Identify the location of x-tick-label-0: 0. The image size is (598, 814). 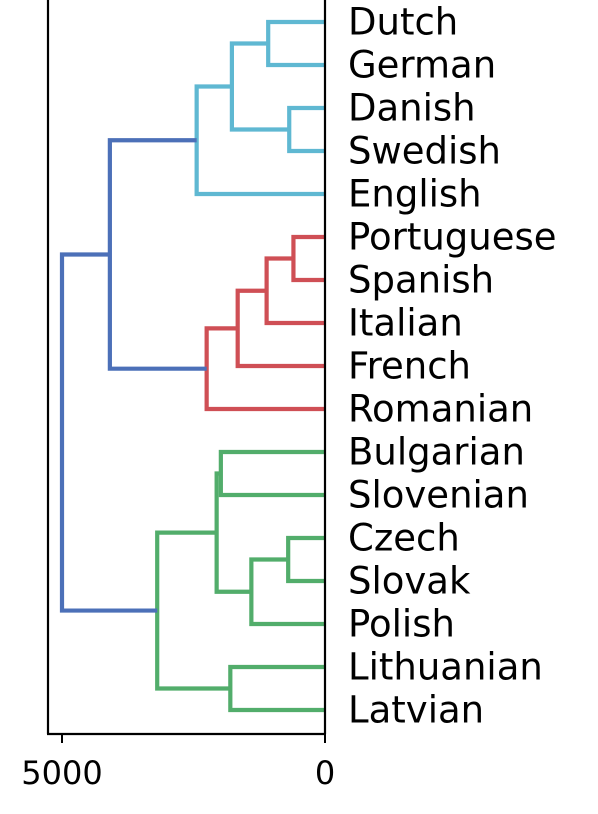
(325, 773).